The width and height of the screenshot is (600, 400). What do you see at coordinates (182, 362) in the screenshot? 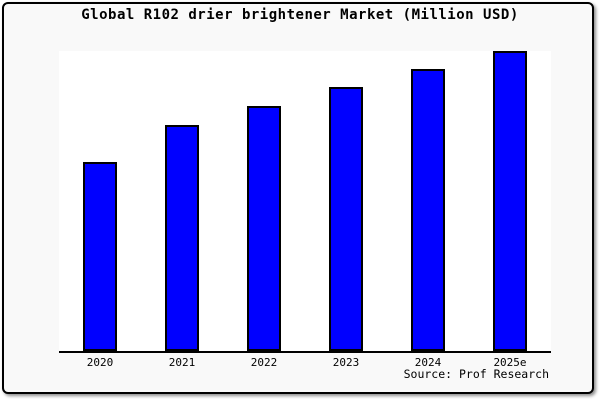
I see `x-tick-label: 2021` at bounding box center [182, 362].